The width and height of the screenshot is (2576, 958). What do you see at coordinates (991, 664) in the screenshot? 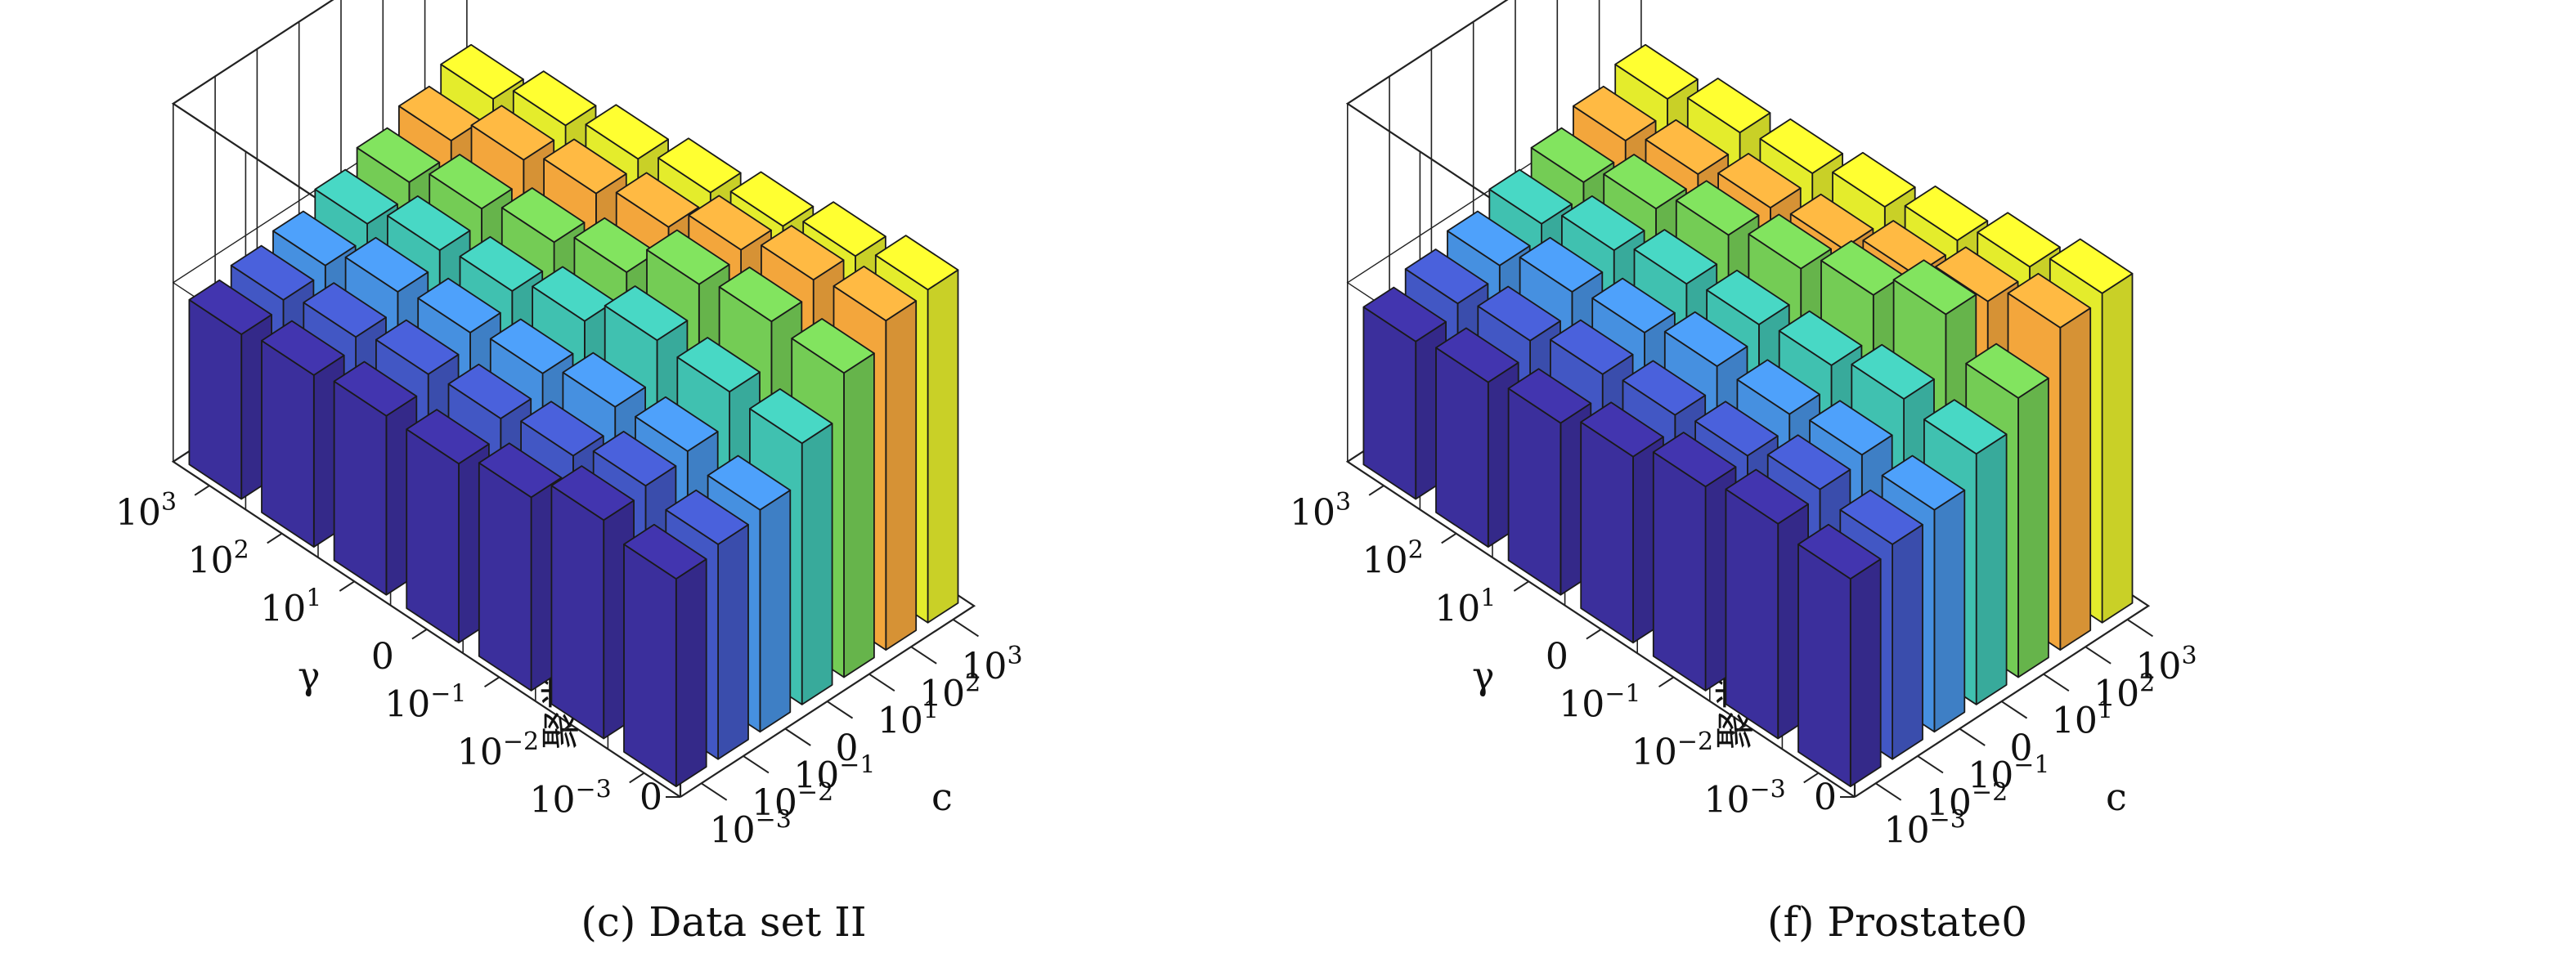
I see `c-tick-label: 10³` at bounding box center [991, 664].